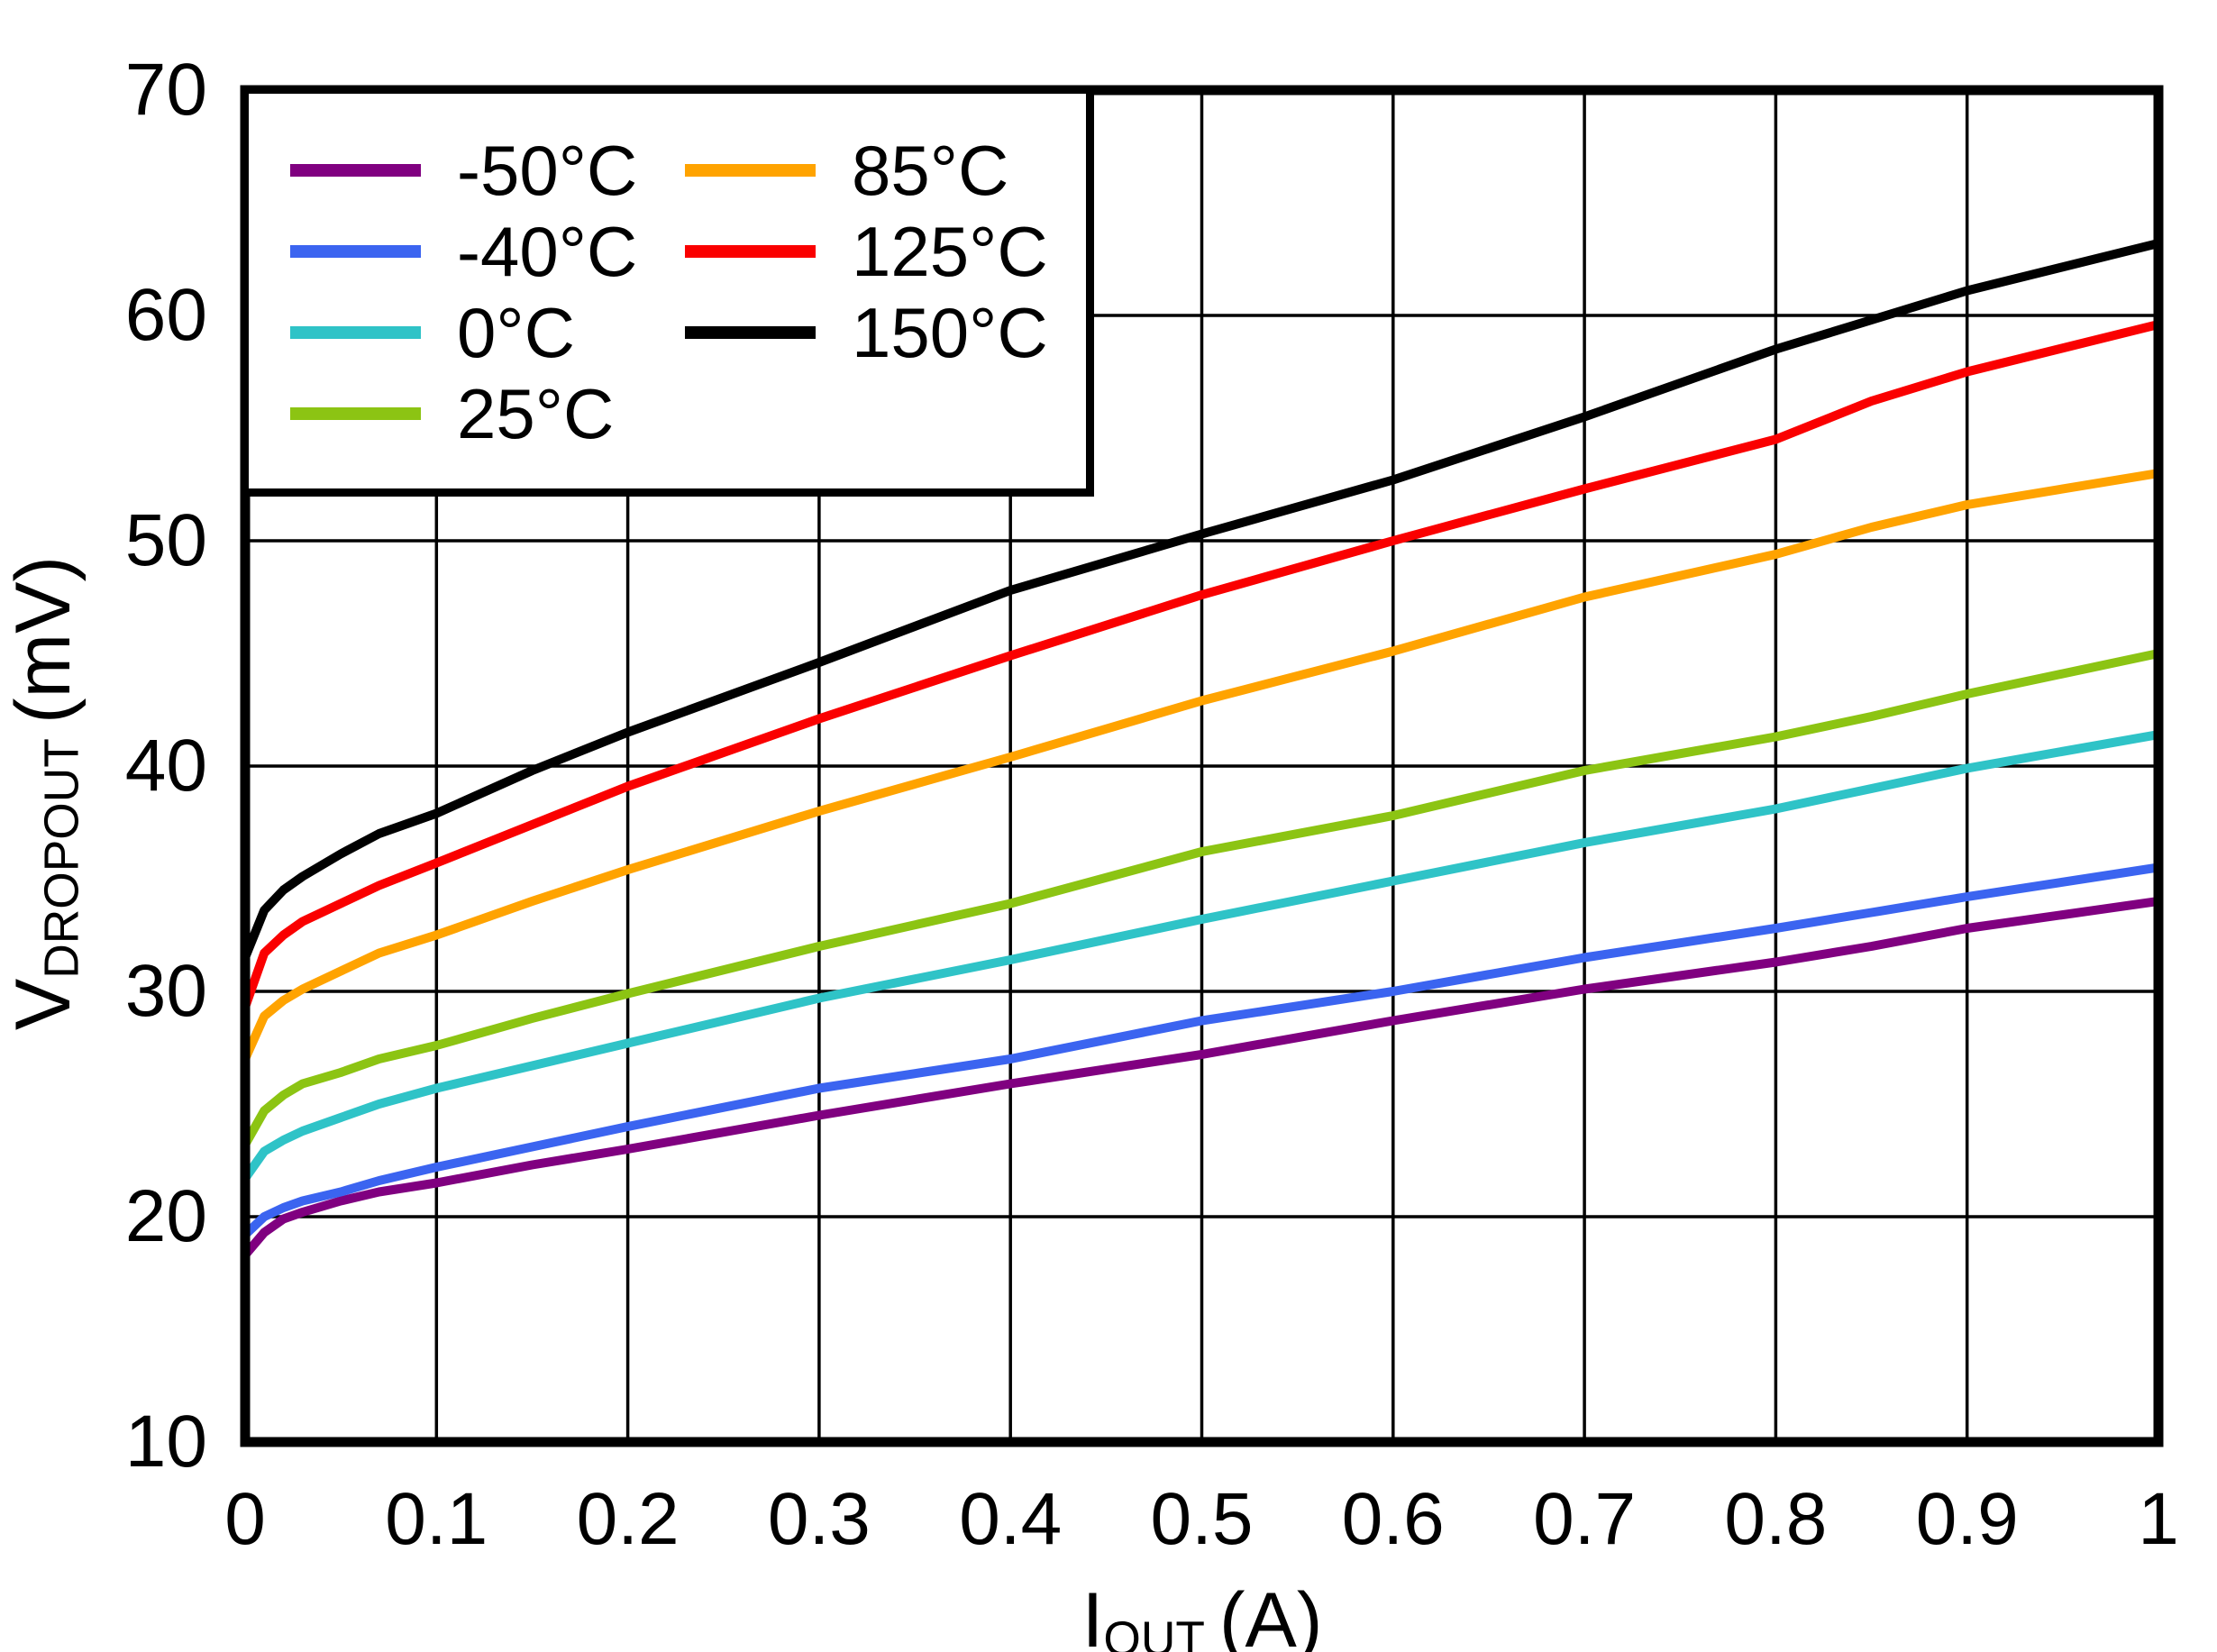 This screenshot has height=1652, width=2217. I want to click on legend-swatch-125c, so click(751, 252).